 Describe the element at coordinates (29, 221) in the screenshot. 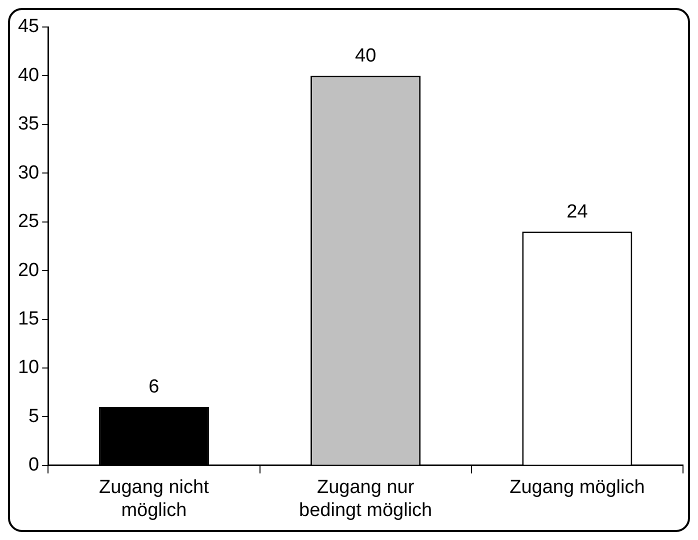

I see `y-tick-label: 25` at that location.